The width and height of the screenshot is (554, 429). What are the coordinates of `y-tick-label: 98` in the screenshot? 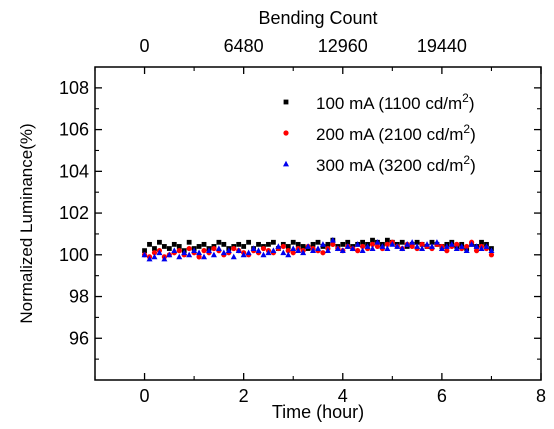 It's located at (79, 297).